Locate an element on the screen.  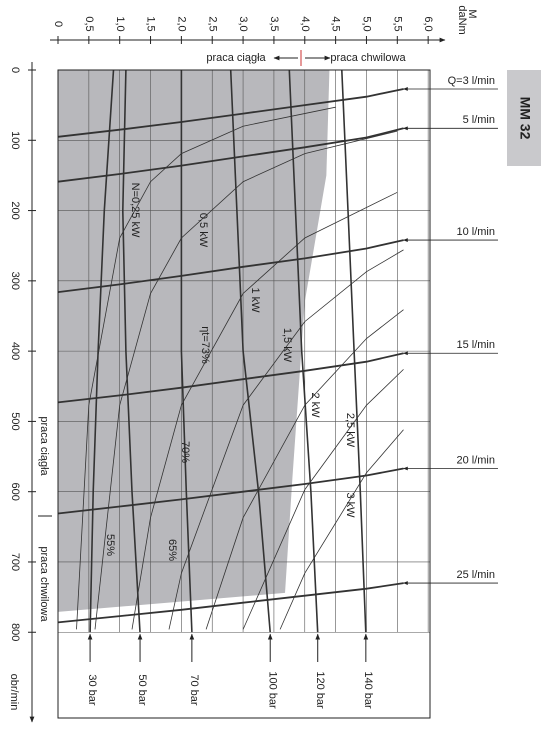
pressure-label: 120 bar is located at coordinates (320, 690).